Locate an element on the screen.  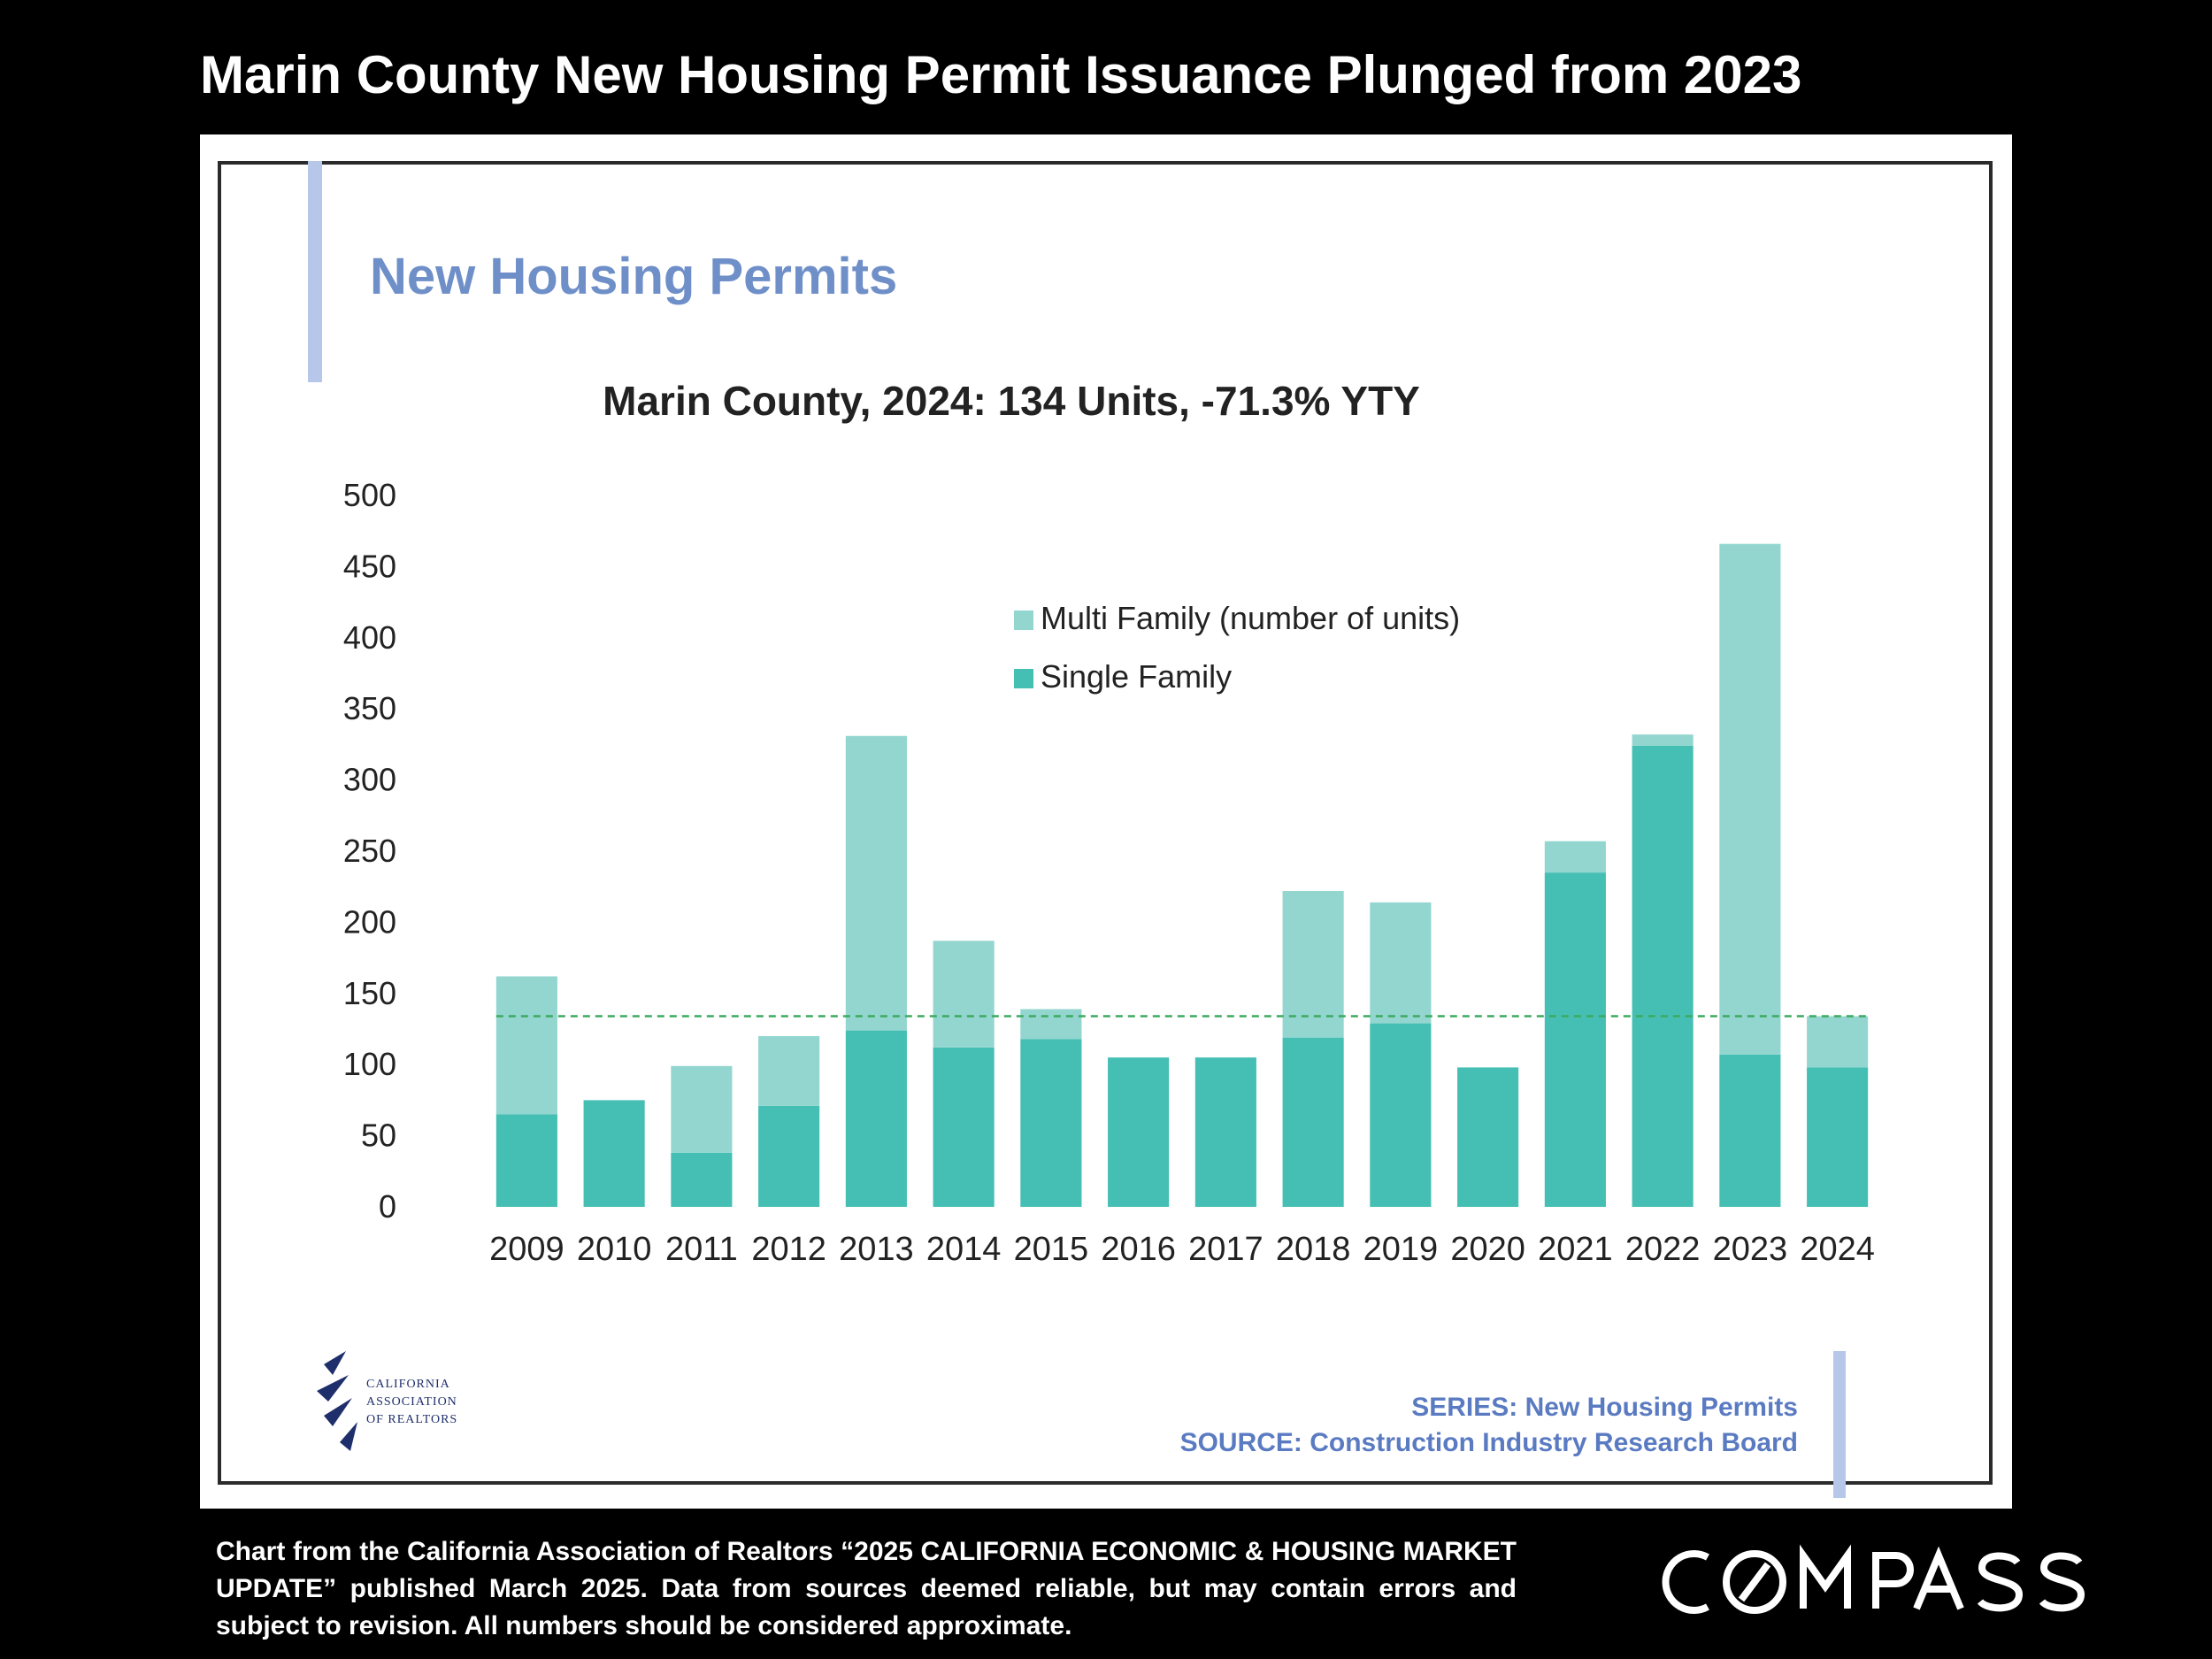
heading-accent-bar is located at coordinates (315, 272).